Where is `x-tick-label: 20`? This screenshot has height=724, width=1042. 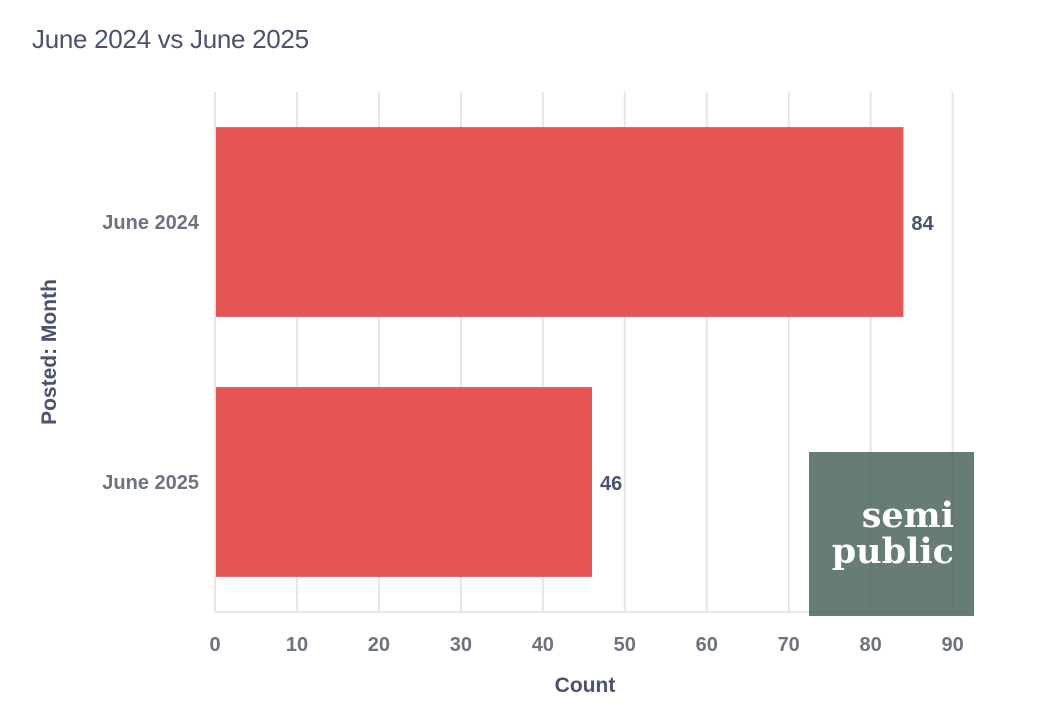 x-tick-label: 20 is located at coordinates (379, 645).